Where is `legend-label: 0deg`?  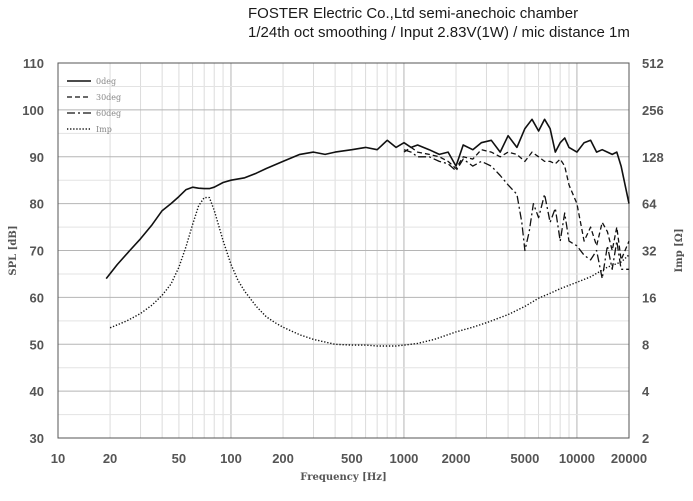 legend-label: 0deg is located at coordinates (106, 81).